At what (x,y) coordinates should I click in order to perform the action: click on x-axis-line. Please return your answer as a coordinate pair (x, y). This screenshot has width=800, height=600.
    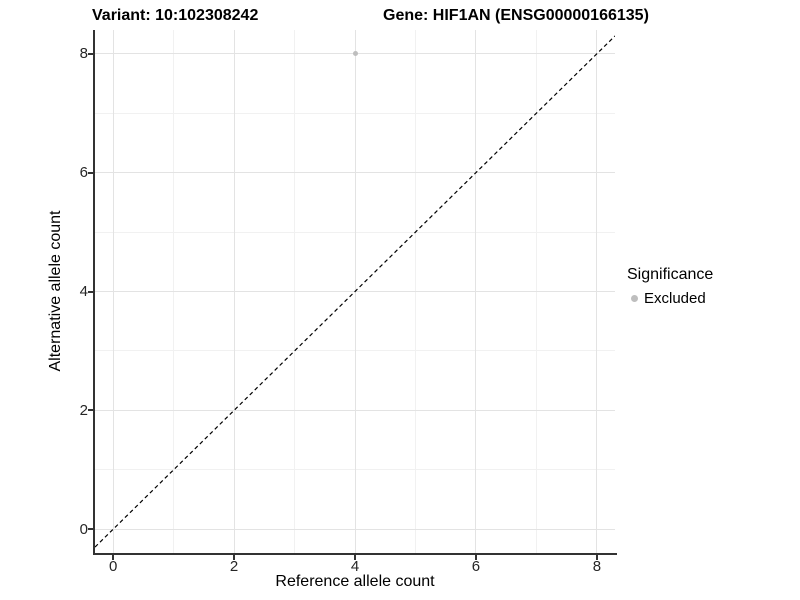
    Looking at the image, I should click on (355, 554).